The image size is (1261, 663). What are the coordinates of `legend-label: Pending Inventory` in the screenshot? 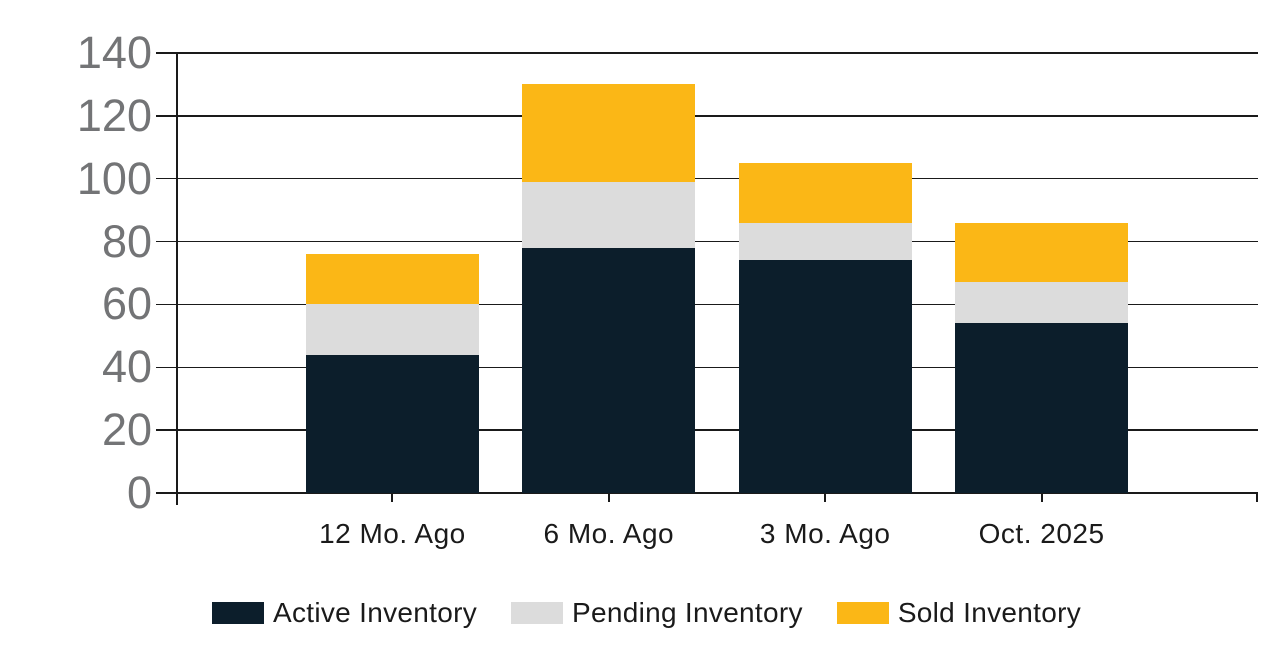 It's located at (687, 612).